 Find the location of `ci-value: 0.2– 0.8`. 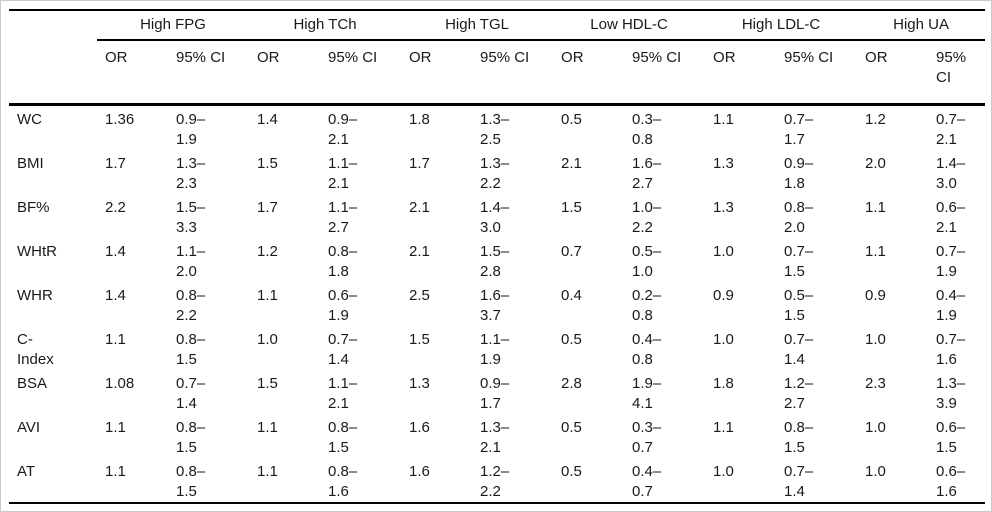

ci-value: 0.2– 0.8 is located at coordinates (647, 305).